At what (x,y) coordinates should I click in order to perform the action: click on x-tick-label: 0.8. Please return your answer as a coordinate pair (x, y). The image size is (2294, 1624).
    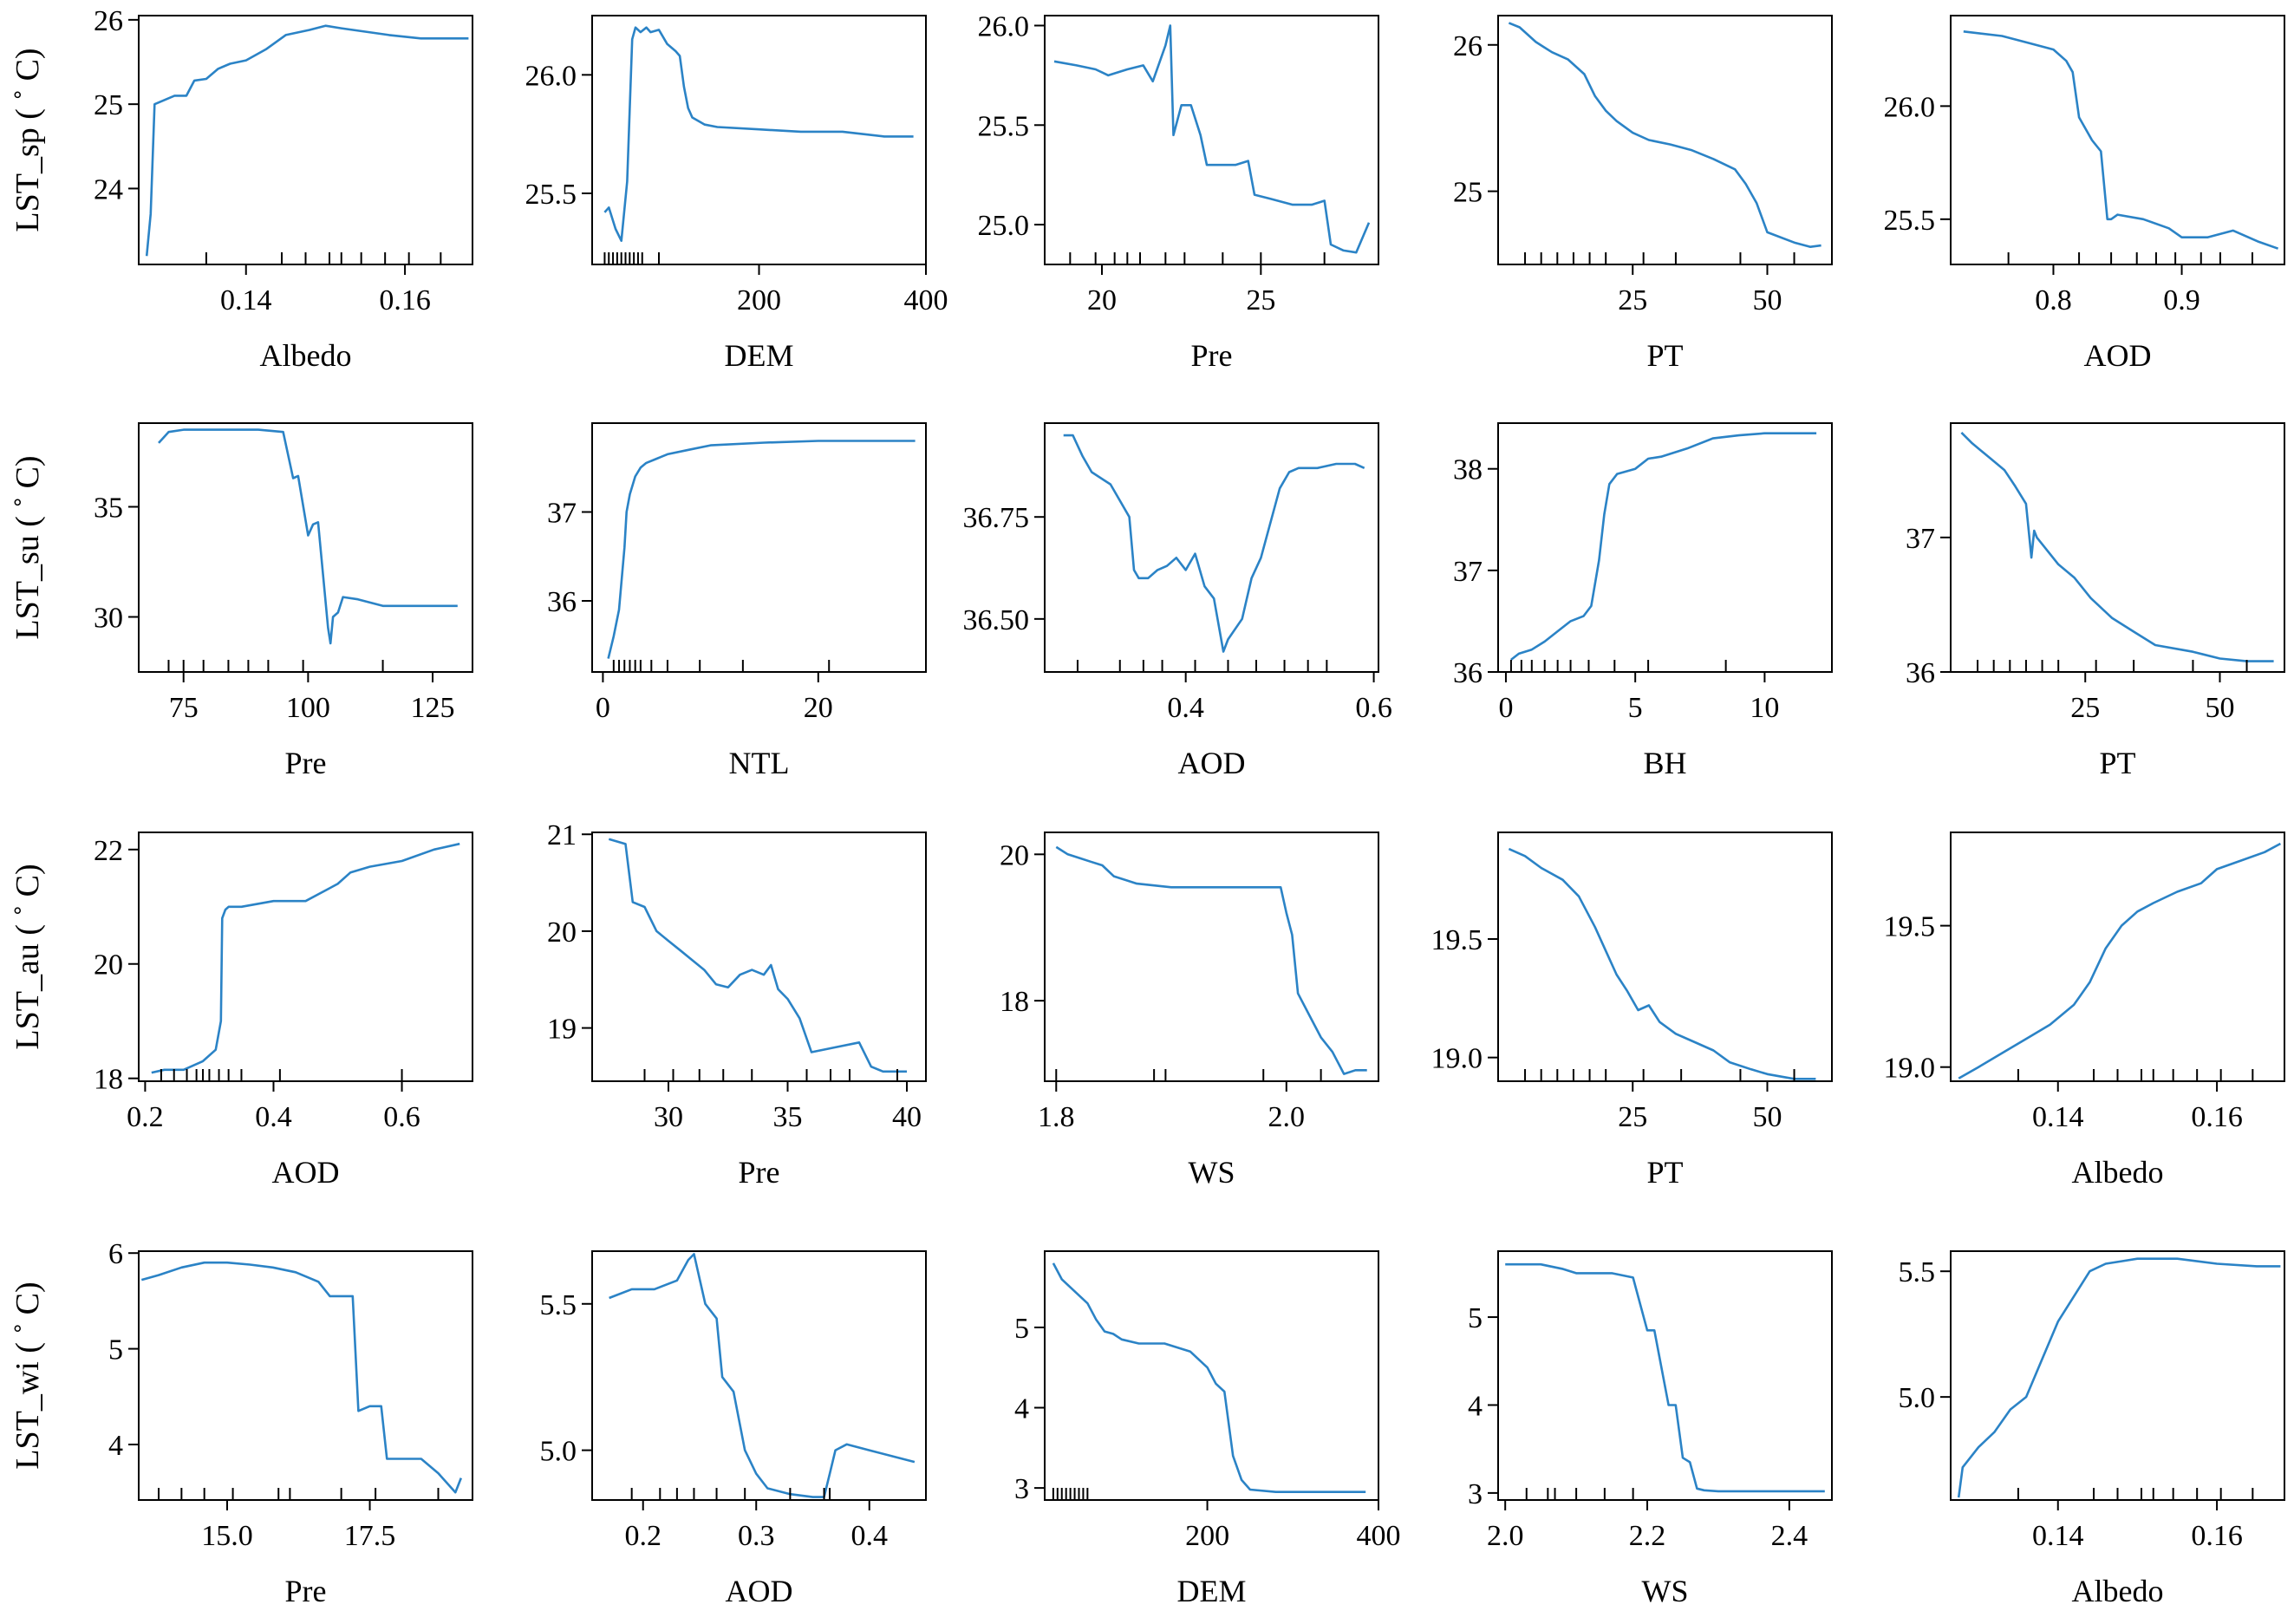
    Looking at the image, I should click on (2053, 300).